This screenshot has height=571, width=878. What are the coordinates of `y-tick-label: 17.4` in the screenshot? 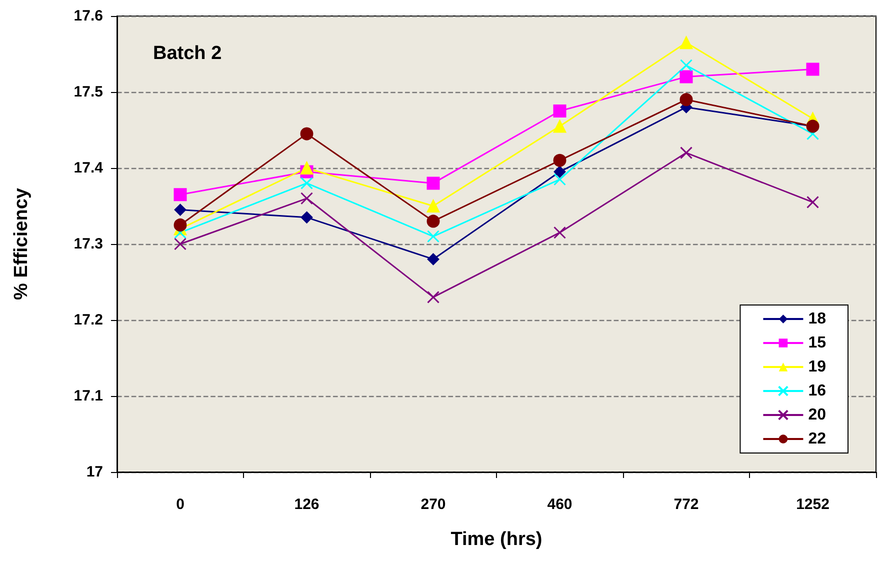 It's located at (89, 168).